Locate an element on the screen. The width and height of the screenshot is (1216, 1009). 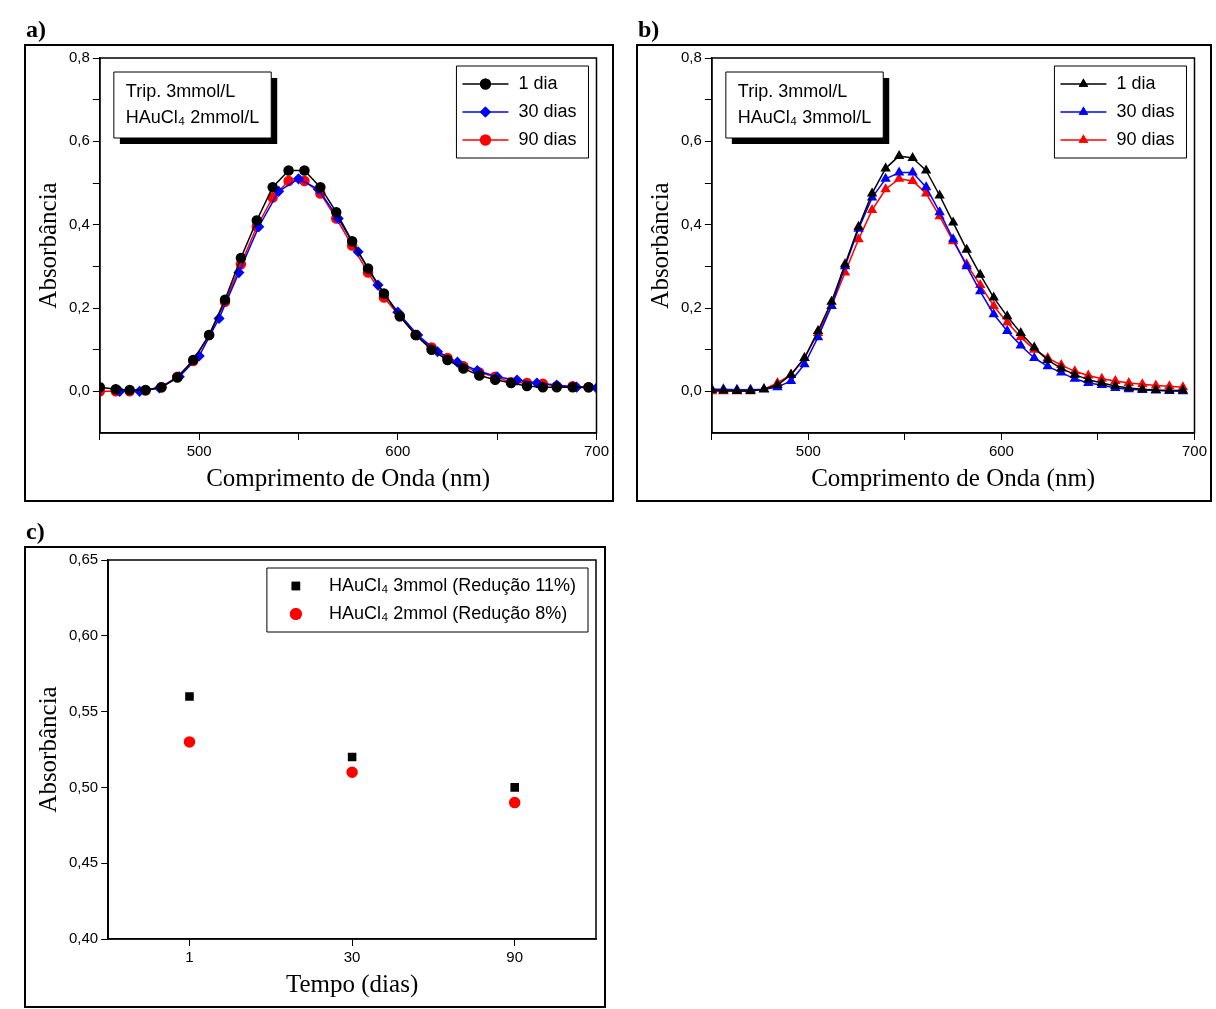
chart-title: b) is located at coordinates (649, 29).